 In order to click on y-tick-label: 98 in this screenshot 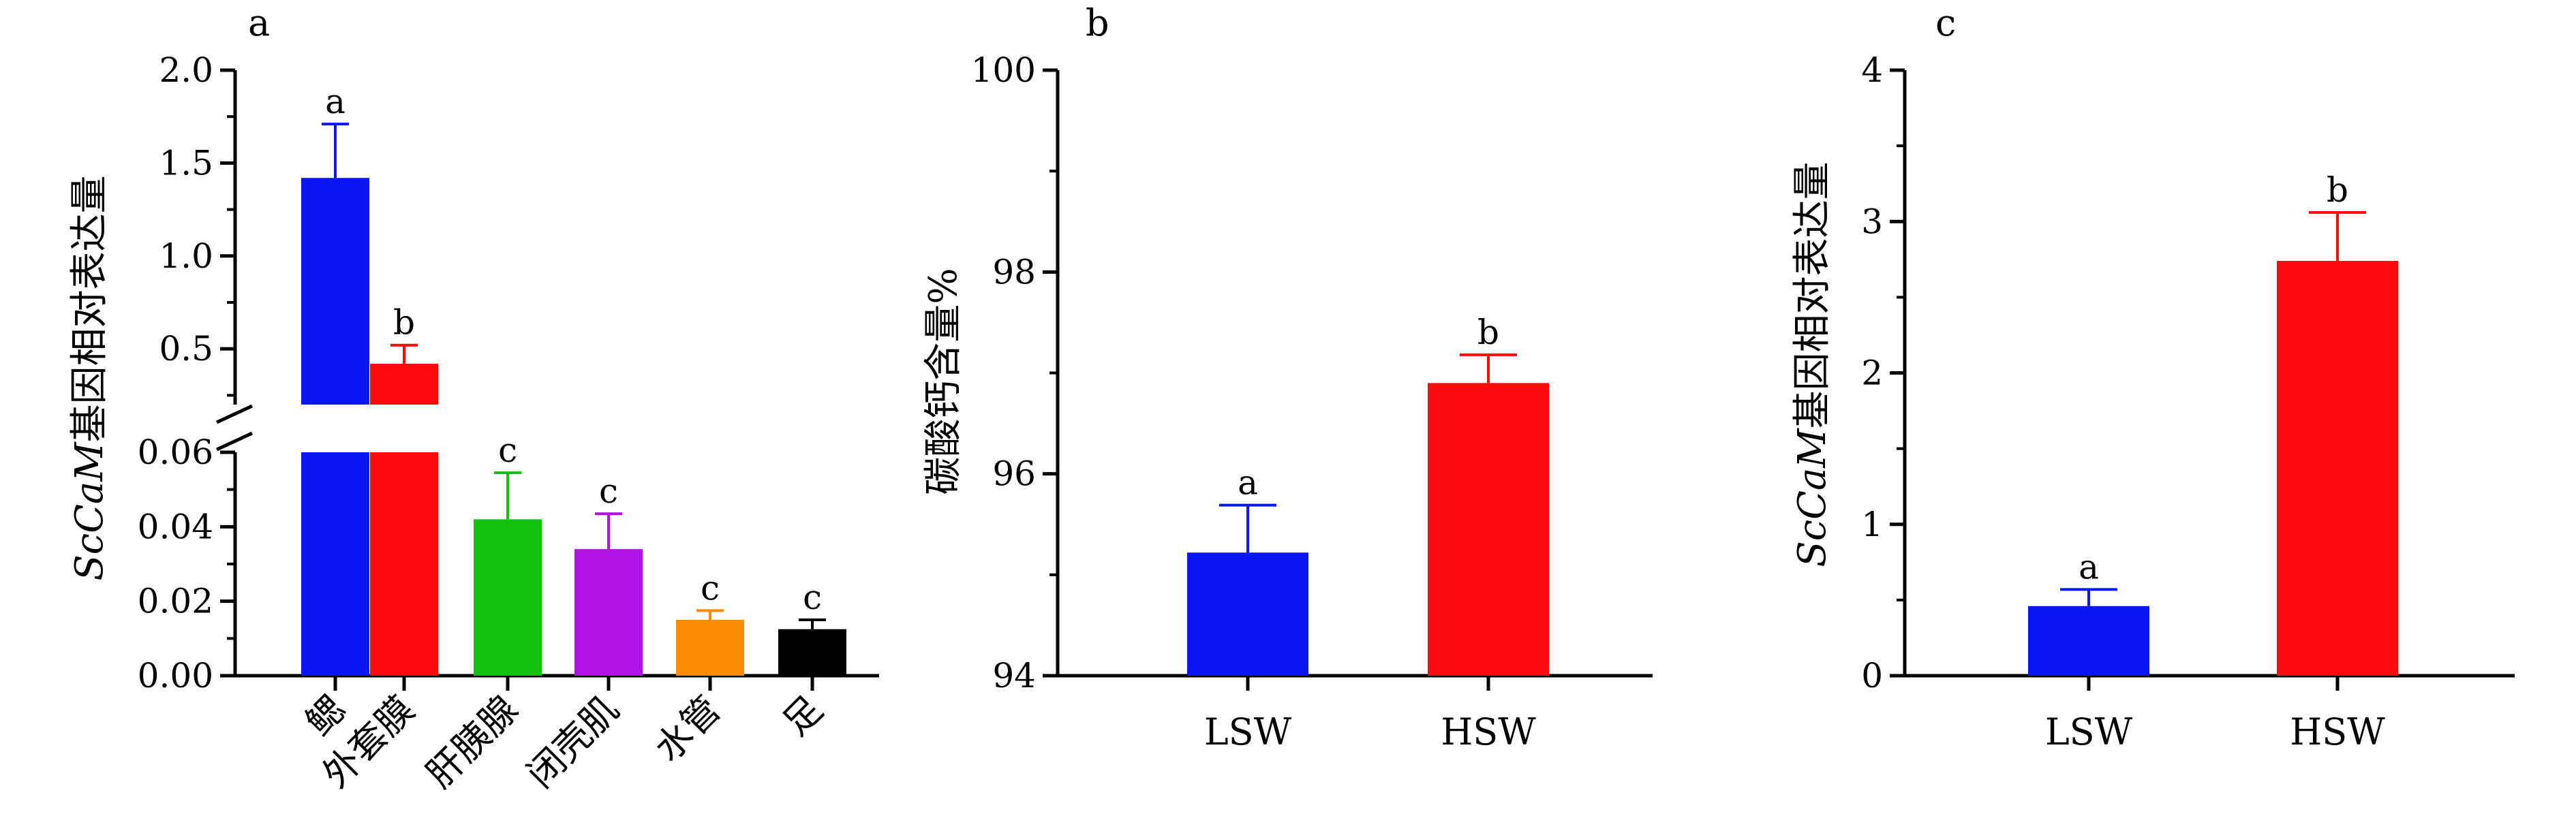, I will do `click(1014, 272)`.